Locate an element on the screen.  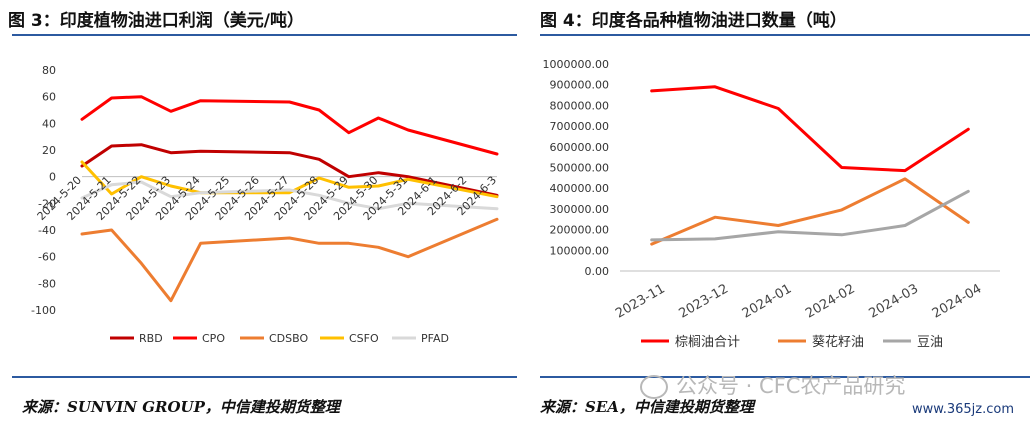
y-tick-label: 500000.00 is located at coordinates (580, 168).